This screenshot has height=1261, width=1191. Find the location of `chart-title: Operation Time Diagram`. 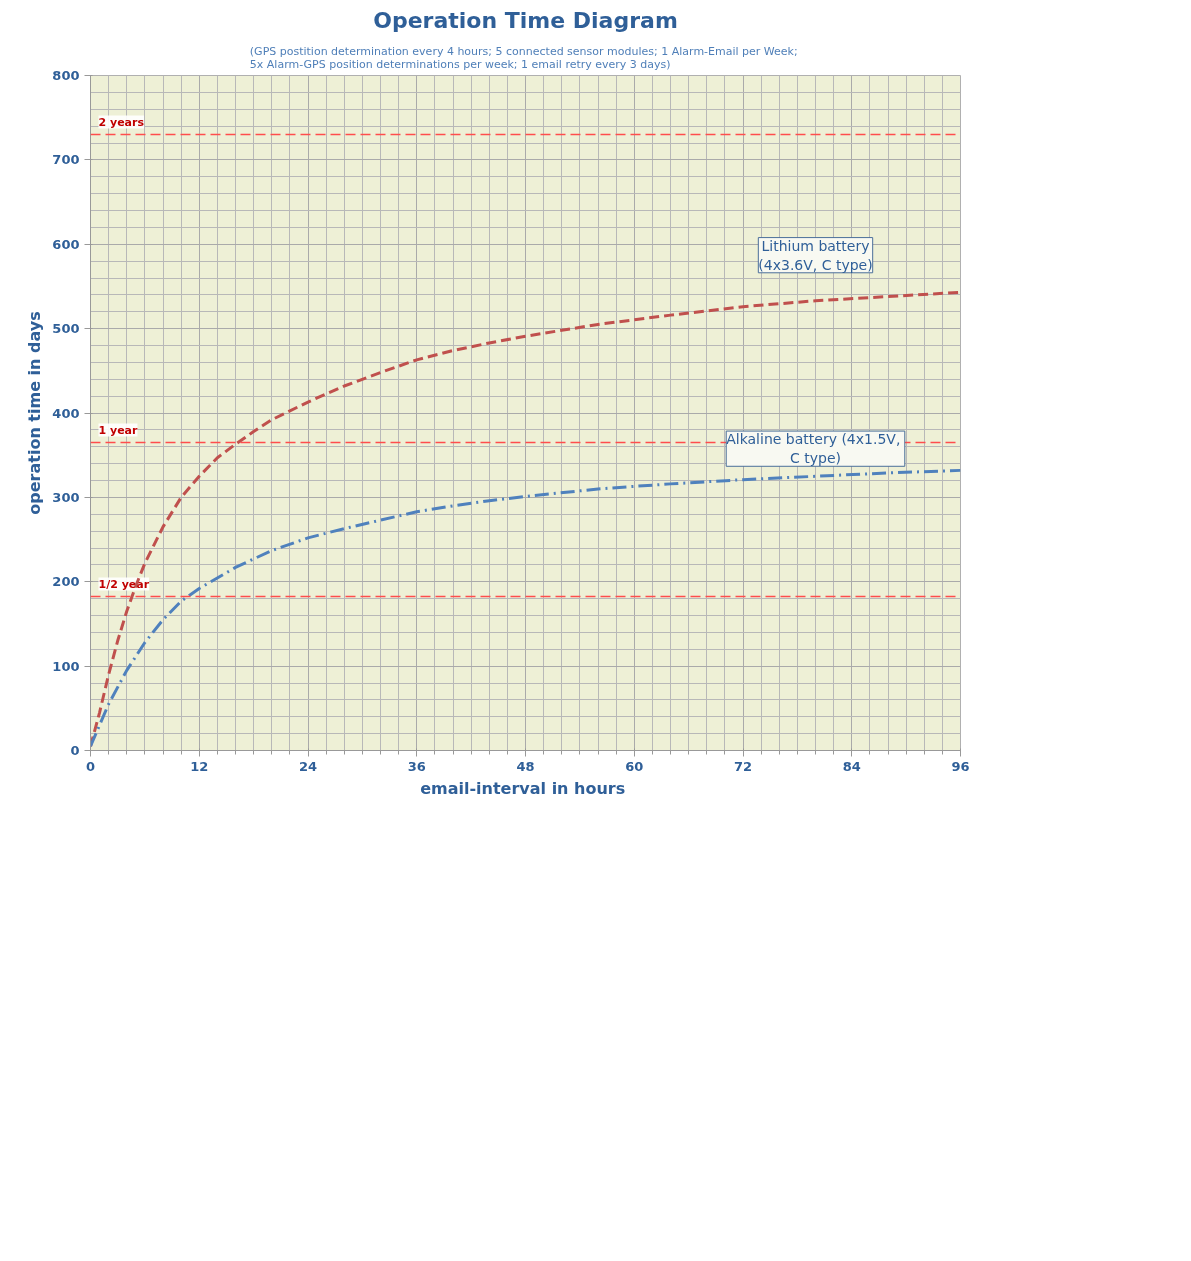

chart-title: Operation Time Diagram is located at coordinates (525, 20).